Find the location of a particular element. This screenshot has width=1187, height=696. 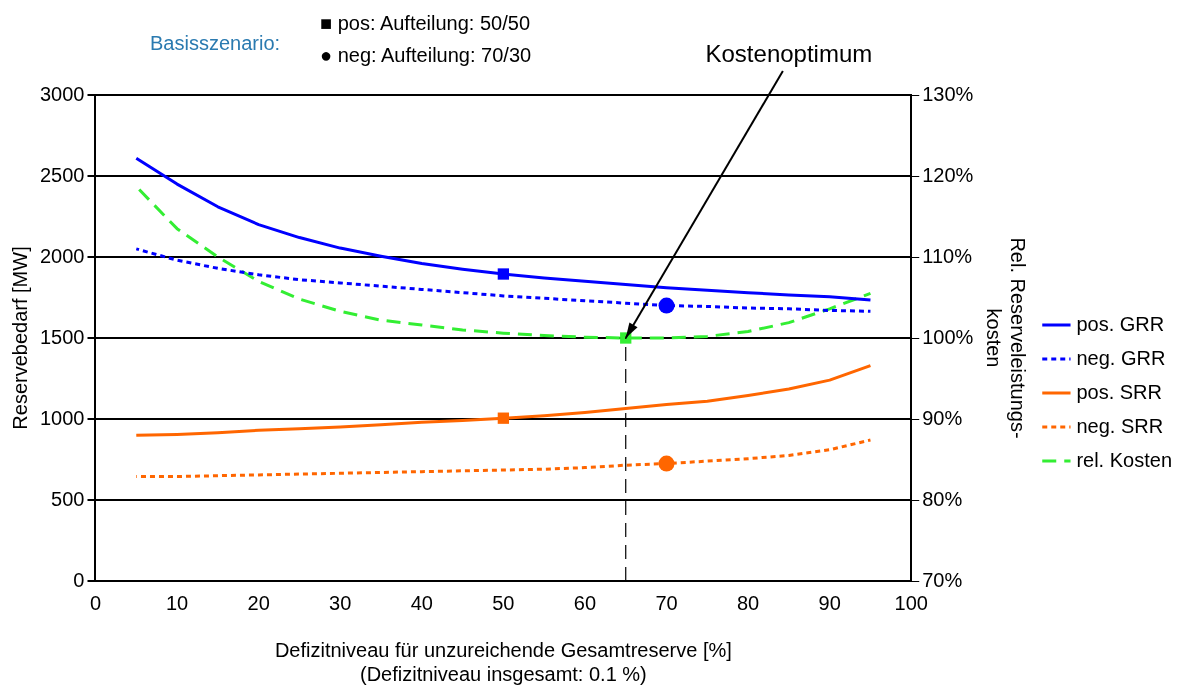

text: ● neg: Aufteilung: 70/30 is located at coordinates (426, 55).